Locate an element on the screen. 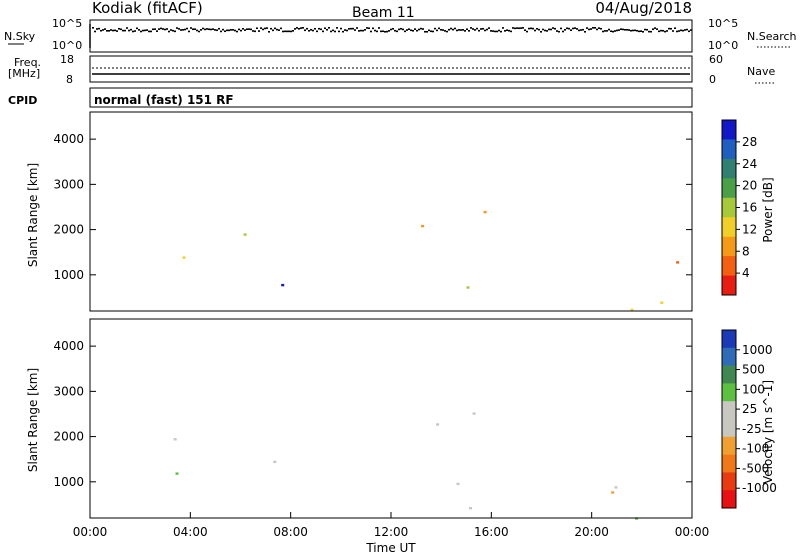  colorbar-tick-label: -1000 is located at coordinates (759, 488).